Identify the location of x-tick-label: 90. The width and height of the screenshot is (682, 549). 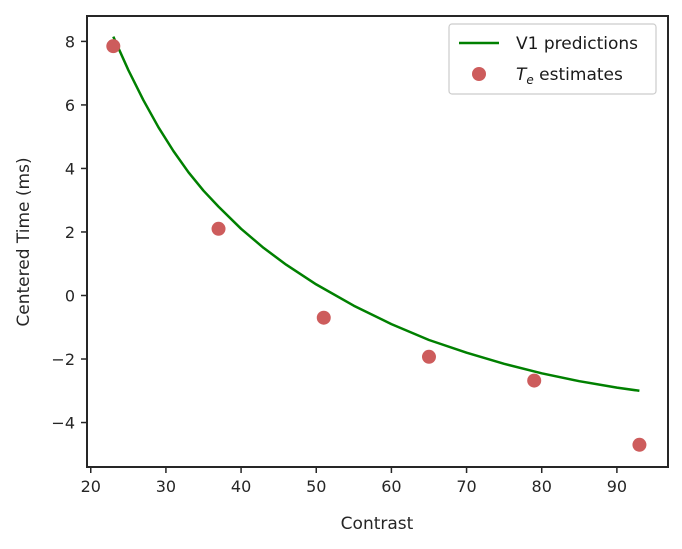
(617, 486).